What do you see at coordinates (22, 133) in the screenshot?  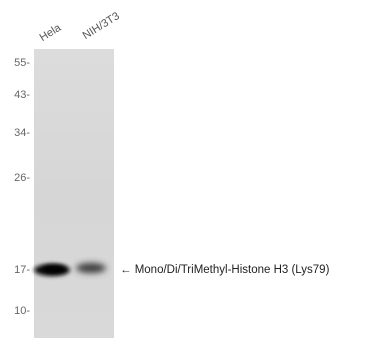 I see `marker-34: 34-` at bounding box center [22, 133].